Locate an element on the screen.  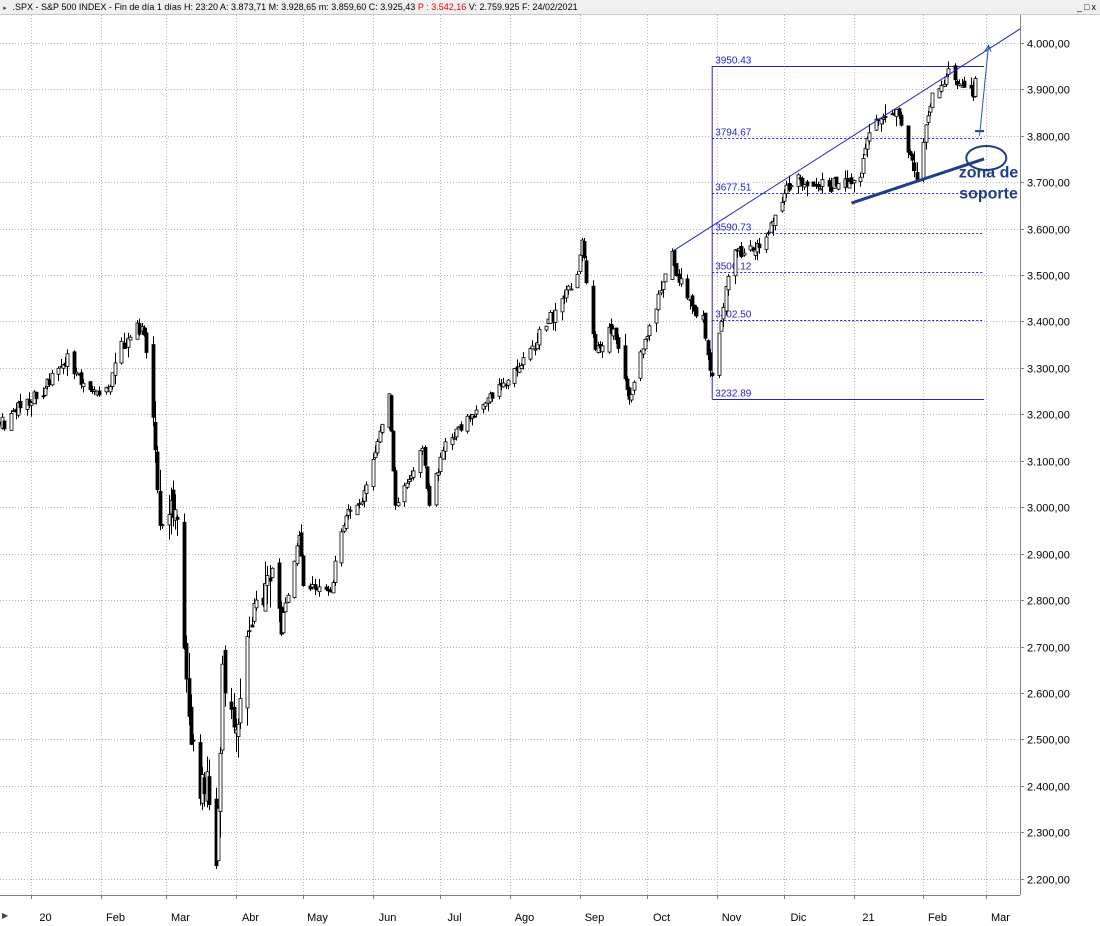
x-tick-label: Nov is located at coordinates (732, 918).